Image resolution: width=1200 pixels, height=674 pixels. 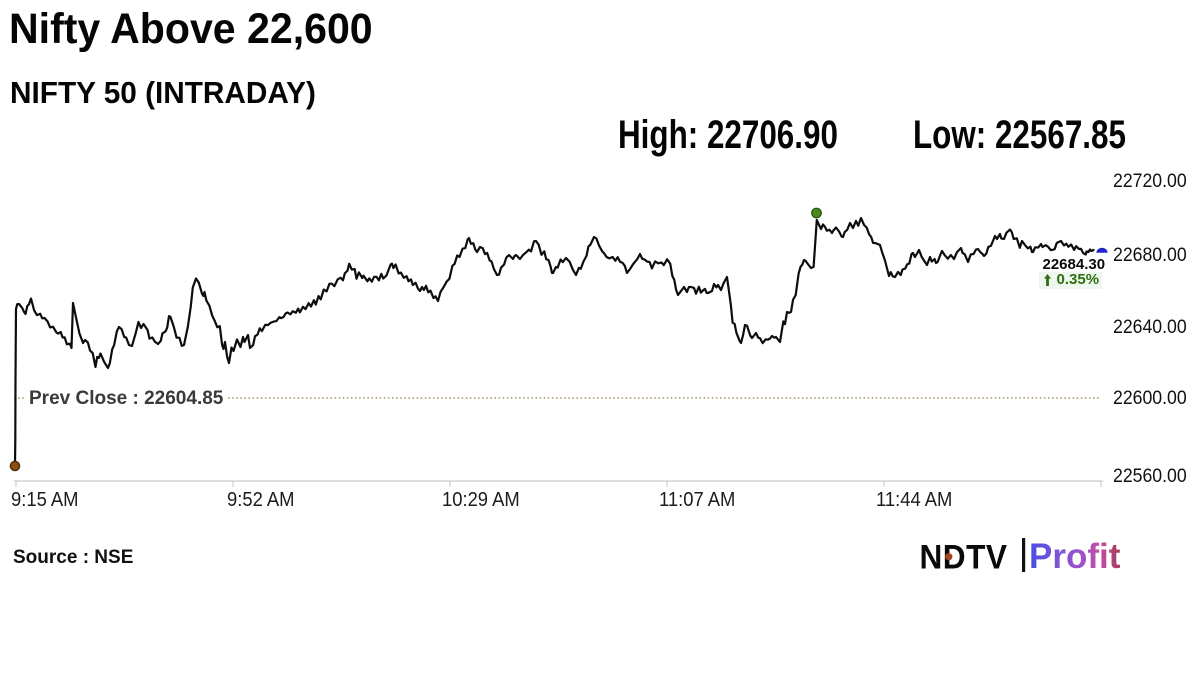 What do you see at coordinates (964, 556) in the screenshot?
I see `svg-text: NDTV` at bounding box center [964, 556].